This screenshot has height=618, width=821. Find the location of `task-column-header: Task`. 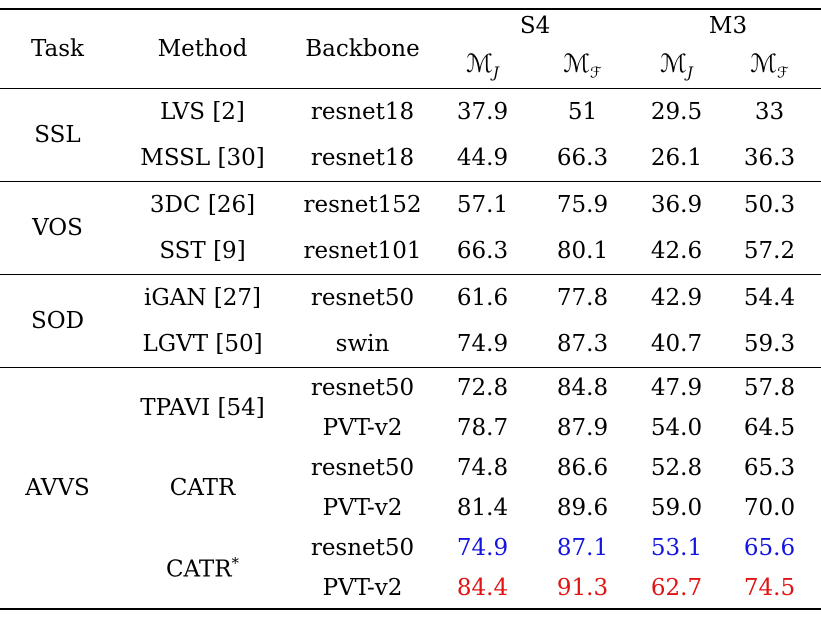

task-column-header: Task is located at coordinates (57, 49).